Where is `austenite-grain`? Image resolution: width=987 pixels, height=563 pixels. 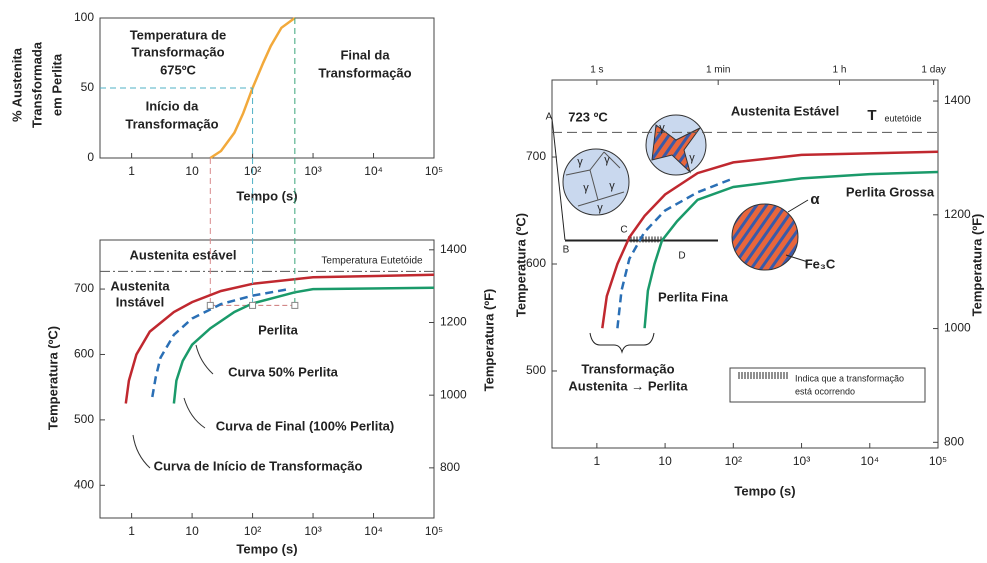 austenite-grain is located at coordinates (596, 182).